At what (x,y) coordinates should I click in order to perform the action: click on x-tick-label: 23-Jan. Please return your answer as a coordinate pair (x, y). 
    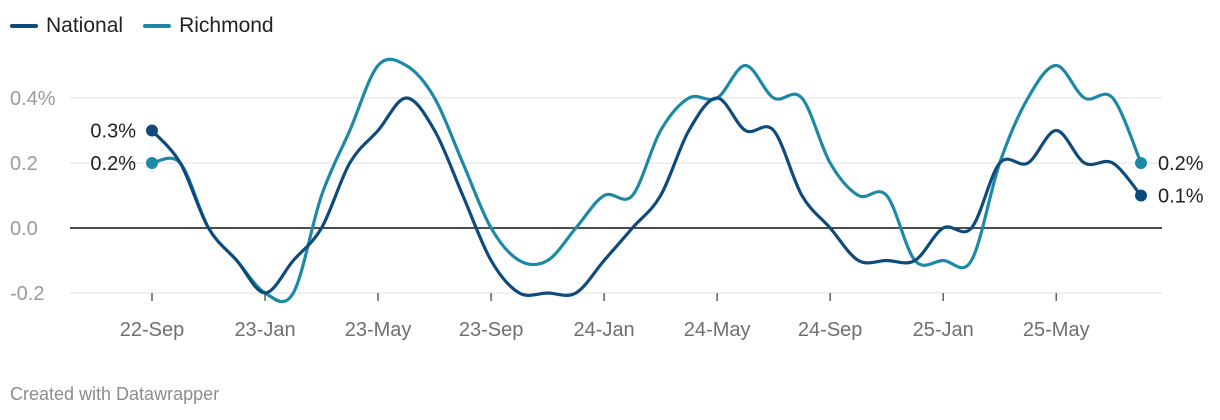
    Looking at the image, I should click on (264, 330).